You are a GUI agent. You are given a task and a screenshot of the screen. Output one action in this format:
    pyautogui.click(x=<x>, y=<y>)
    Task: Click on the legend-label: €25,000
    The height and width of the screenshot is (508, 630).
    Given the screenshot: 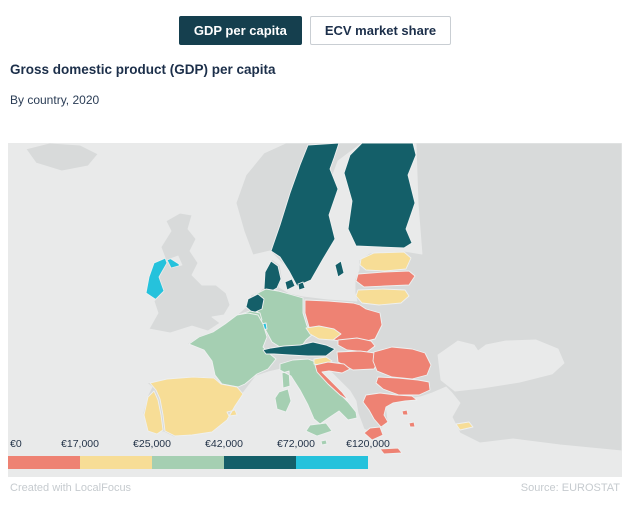 What is the action you would take?
    pyautogui.click(x=152, y=444)
    